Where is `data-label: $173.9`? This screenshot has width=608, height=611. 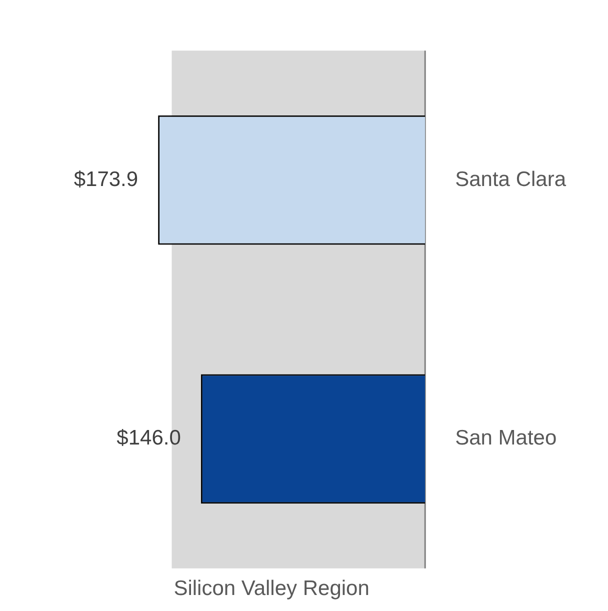 data-label: $173.9 is located at coordinates (106, 179).